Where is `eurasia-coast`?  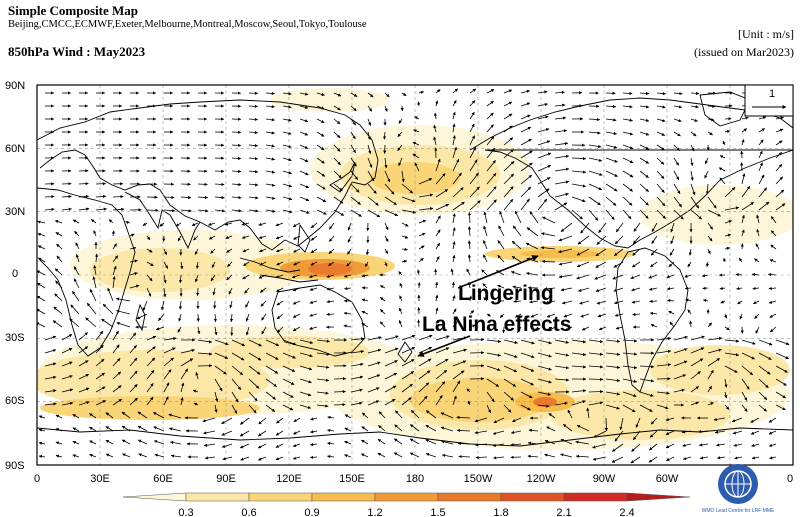 eurasia-coast is located at coordinates (208, 175).